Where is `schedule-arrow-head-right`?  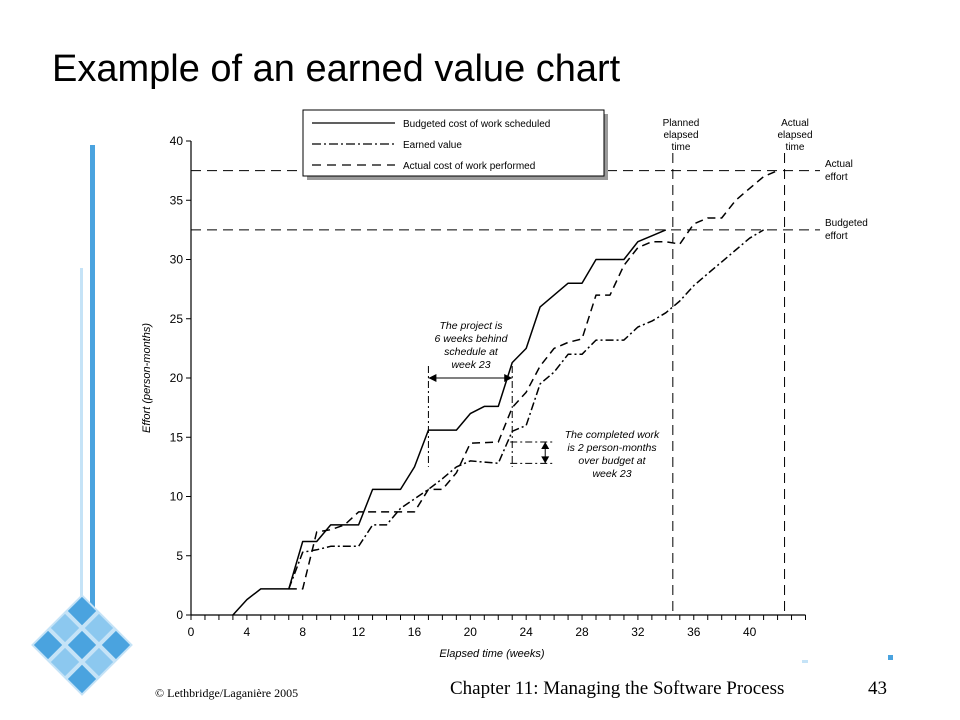 schedule-arrow-head-right is located at coordinates (508, 378).